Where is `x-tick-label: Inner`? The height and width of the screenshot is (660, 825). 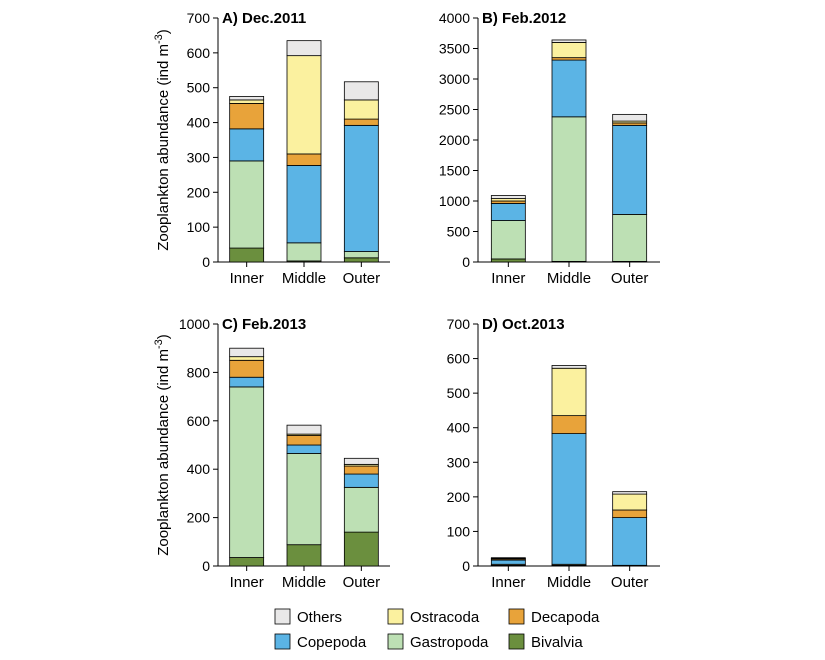
x-tick-label: Inner is located at coordinates (508, 582).